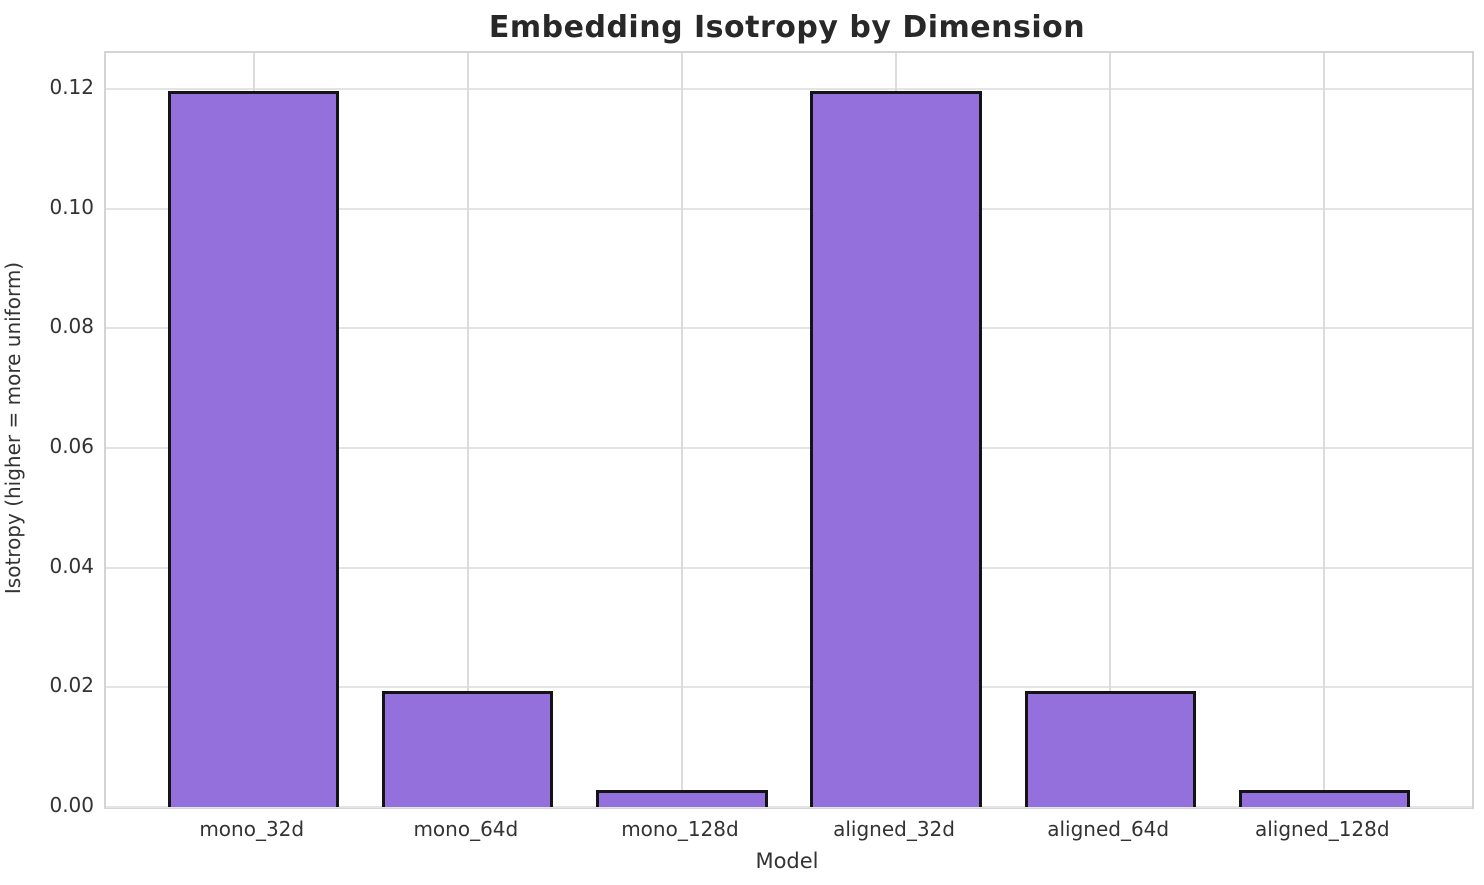 The width and height of the screenshot is (1484, 885). Describe the element at coordinates (71, 685) in the screenshot. I see `y-tick-label: 0.02` at that location.